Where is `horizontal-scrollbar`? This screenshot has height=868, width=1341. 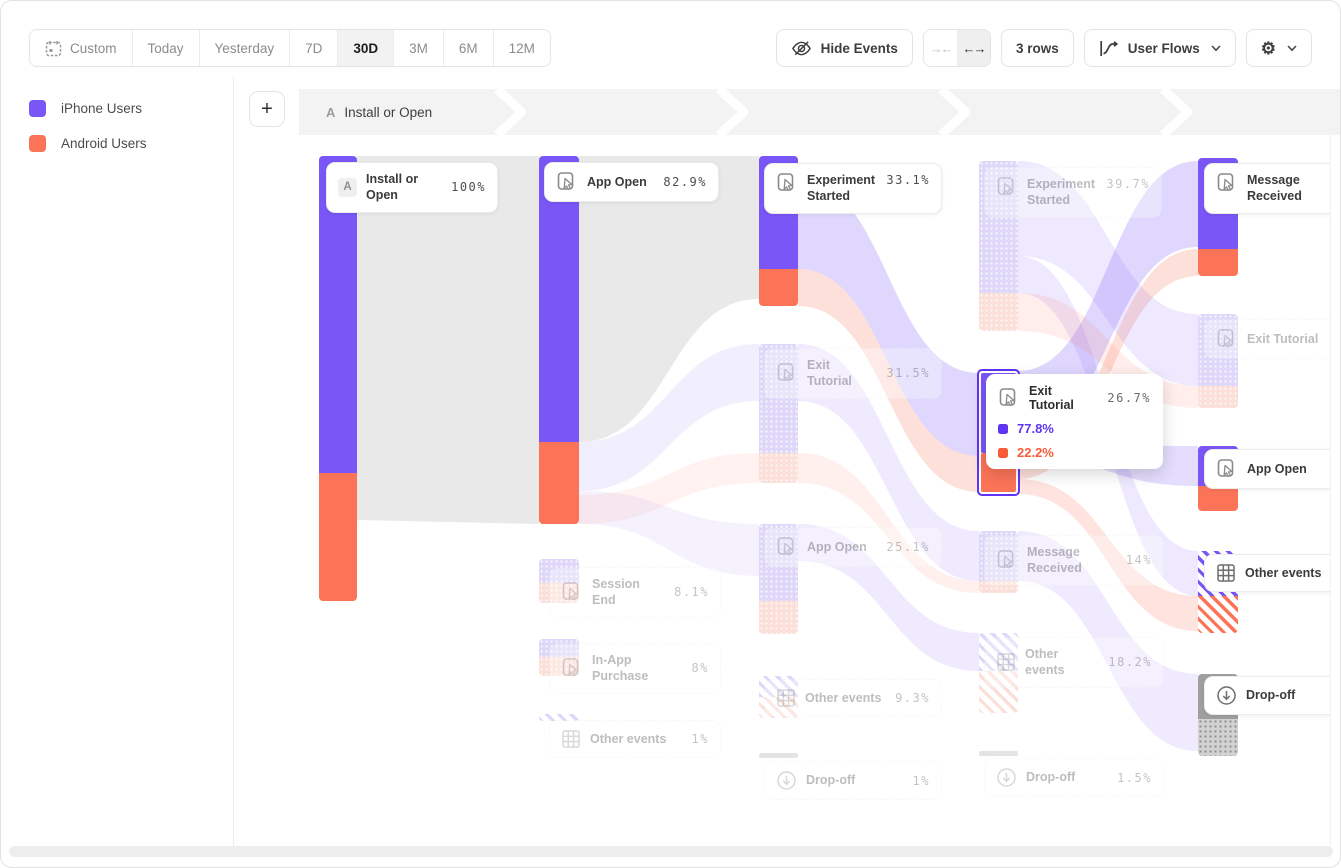 horizontal-scrollbar is located at coordinates (671, 851).